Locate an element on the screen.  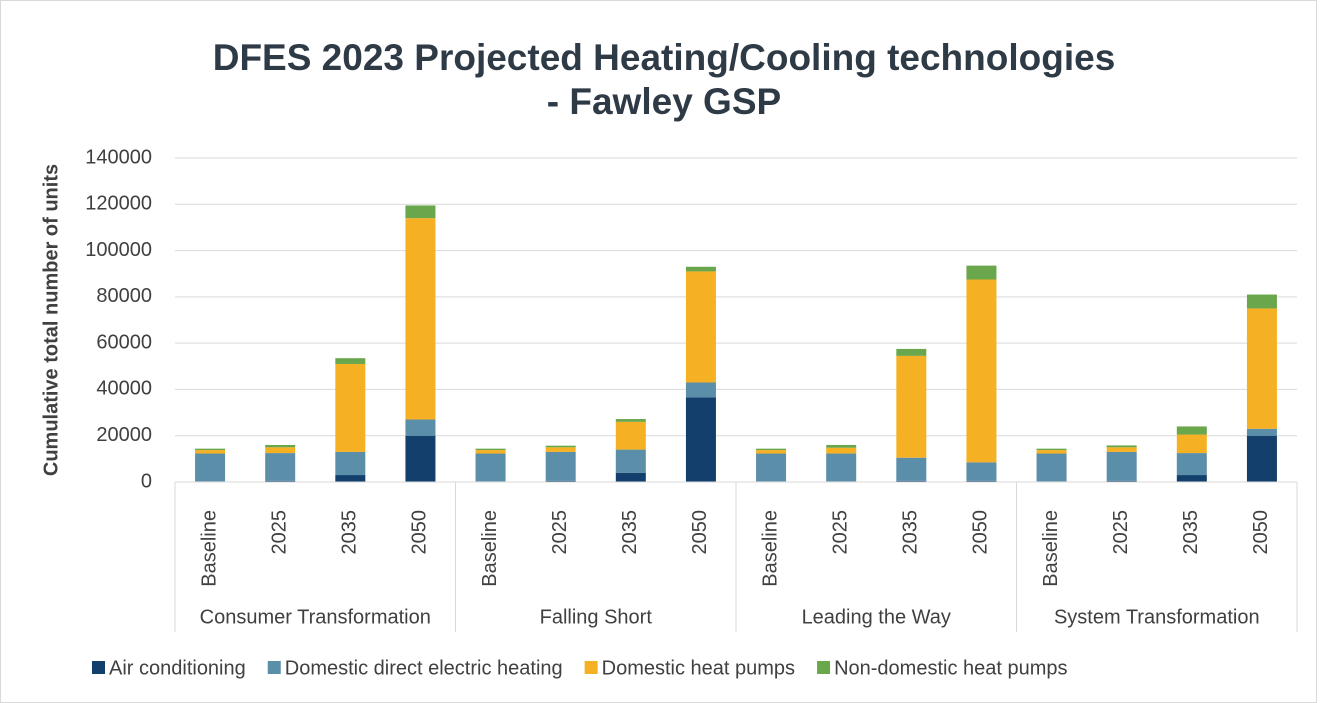
legend-label: Air conditioning is located at coordinates (177, 668).